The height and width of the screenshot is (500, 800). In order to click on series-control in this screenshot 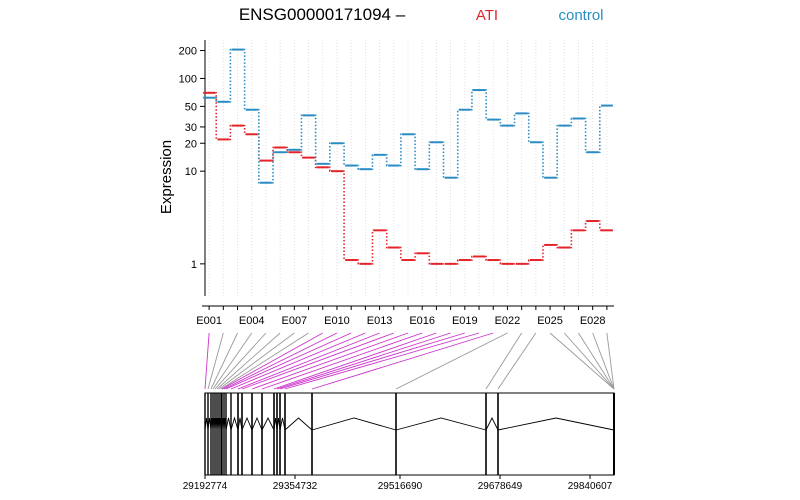, I will do `click(408, 116)`.